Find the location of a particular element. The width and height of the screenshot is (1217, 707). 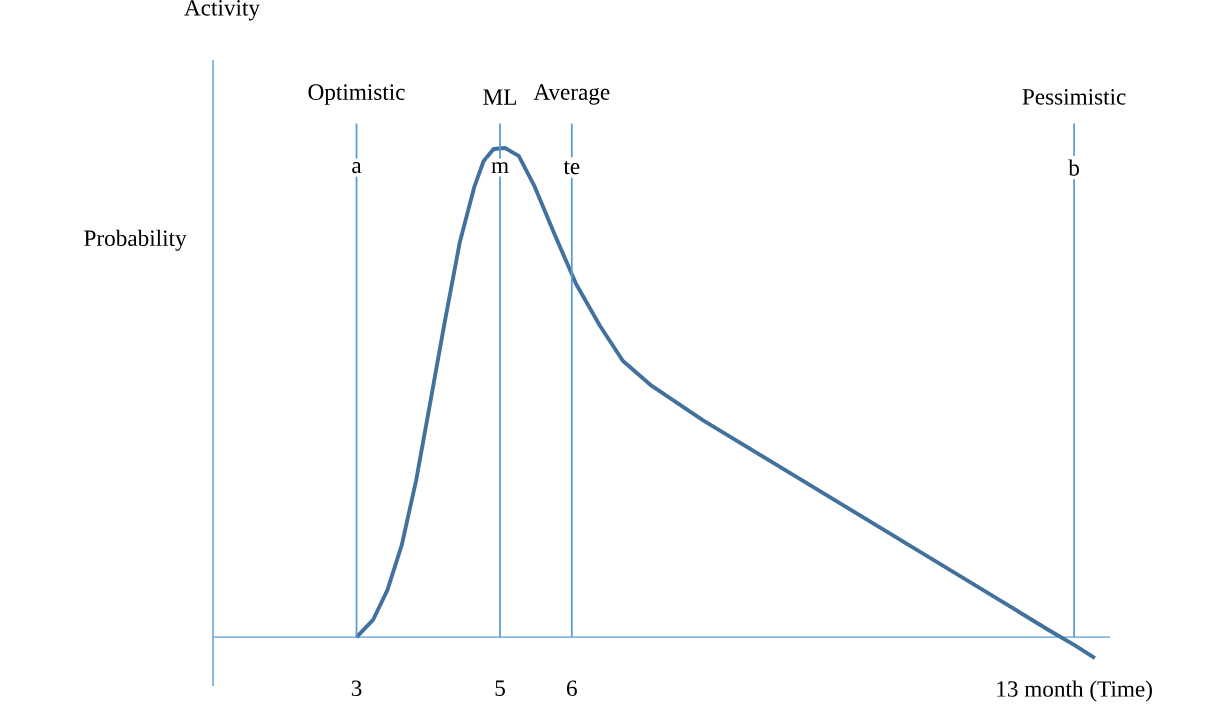

x-tick-label: 3 is located at coordinates (356, 688).